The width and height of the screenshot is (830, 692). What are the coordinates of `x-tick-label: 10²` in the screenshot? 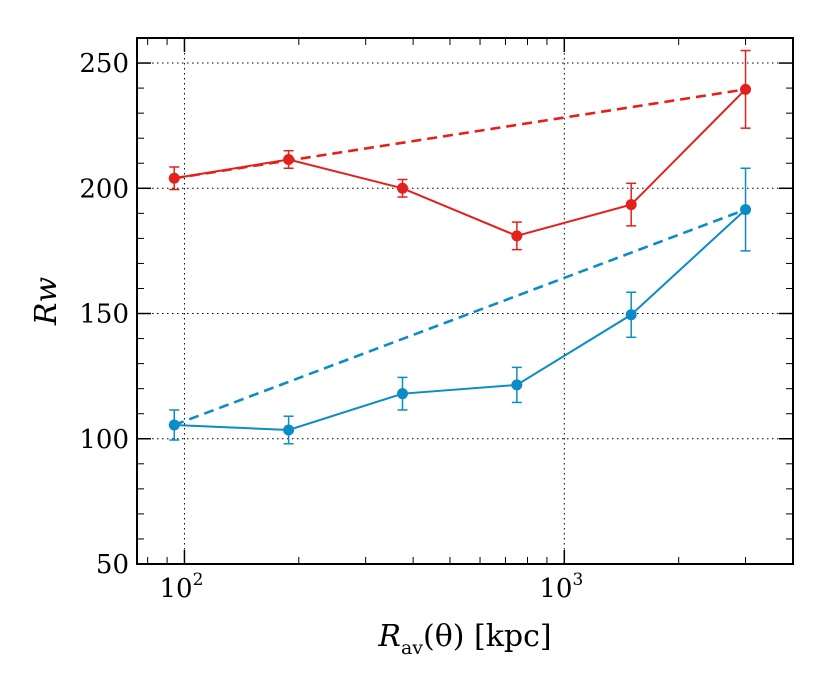 It's located at (181, 587).